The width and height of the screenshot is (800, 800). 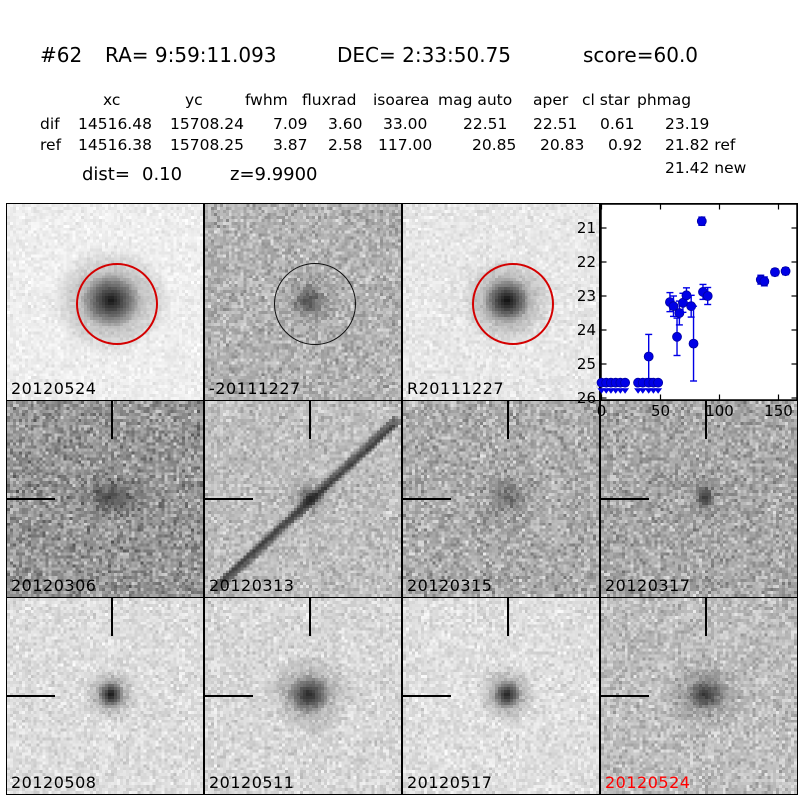 I want to click on ref-row-label: ref, so click(x=51, y=145).